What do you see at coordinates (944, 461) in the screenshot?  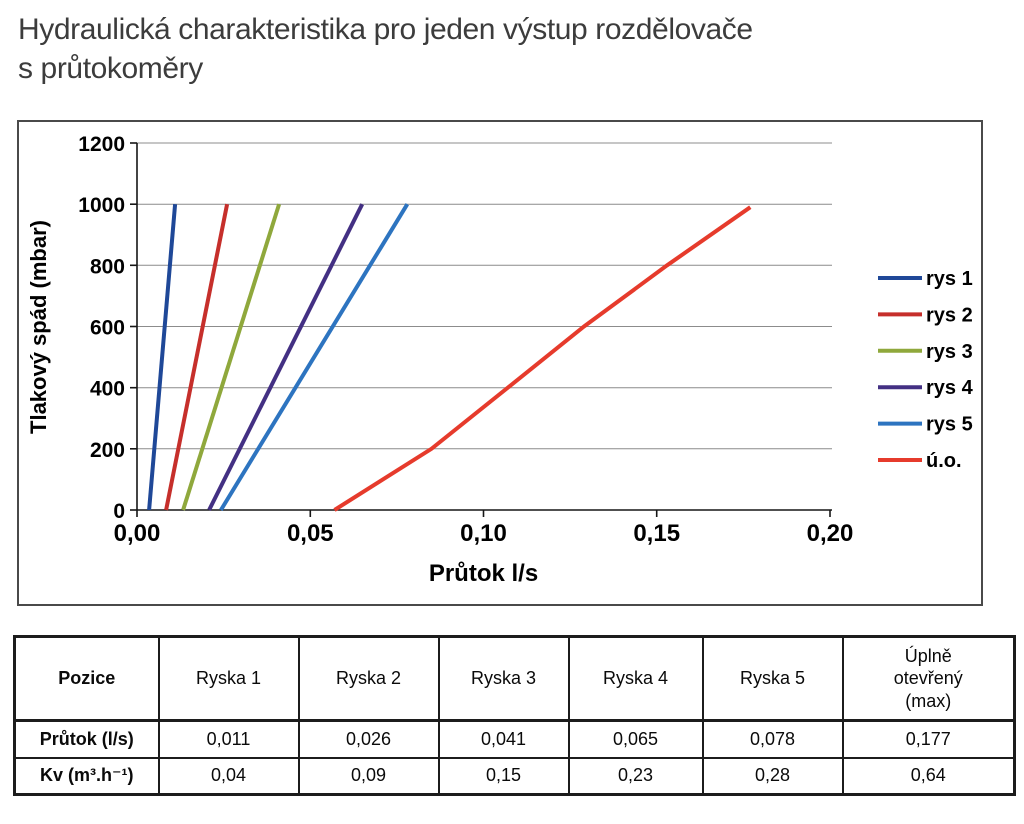 I see `legend-label-5: ú.o.` at bounding box center [944, 461].